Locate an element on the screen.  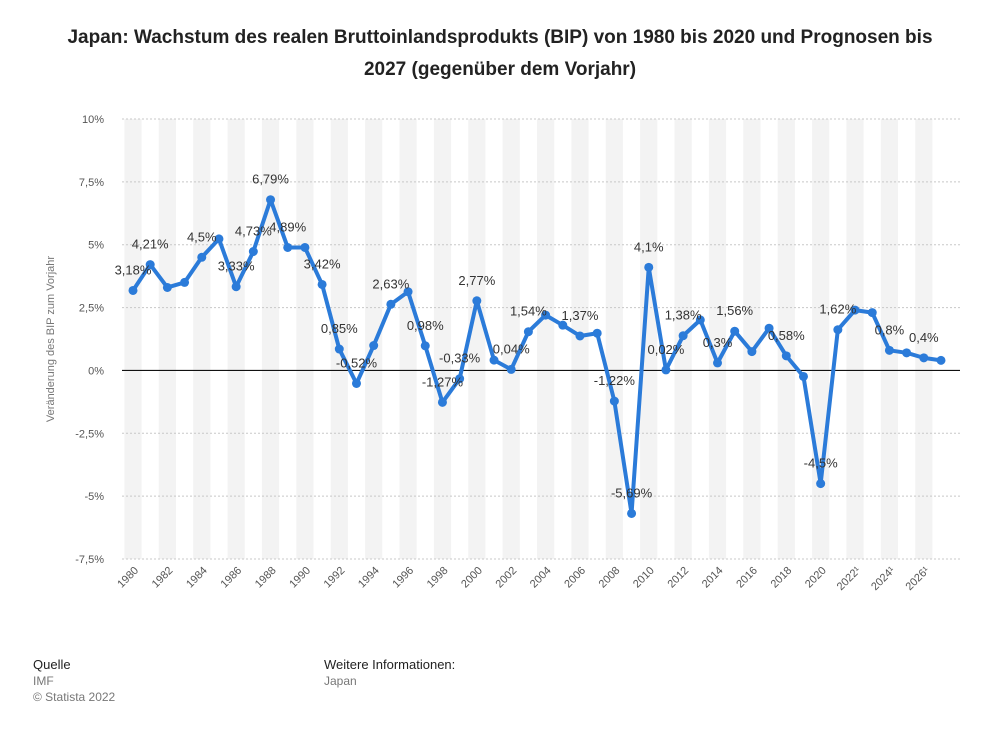
data-label: 6,79% is located at coordinates (270, 179).